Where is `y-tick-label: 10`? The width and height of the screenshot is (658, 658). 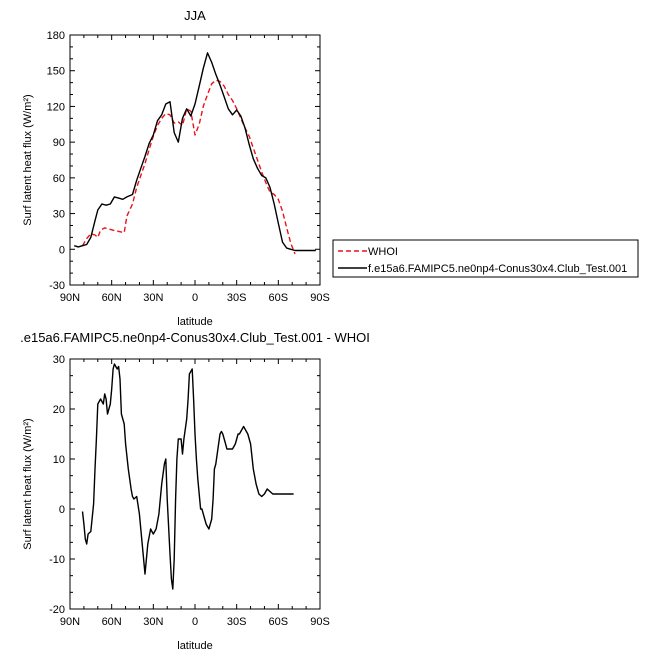 y-tick-label: 10 is located at coordinates (59, 460).